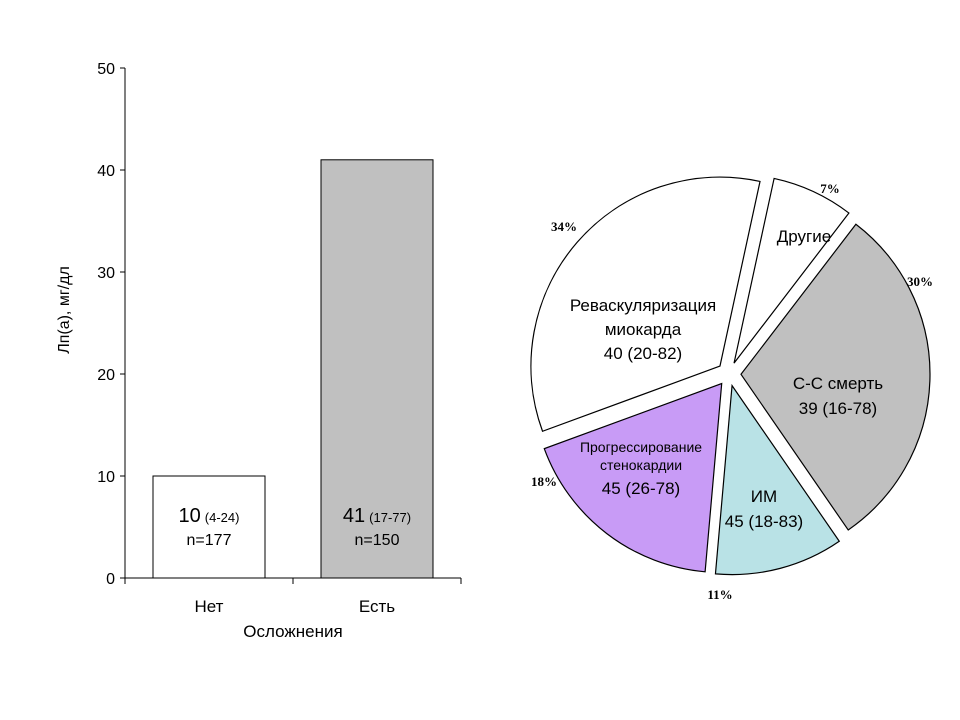  I want to click on slice-label: стенокардии, so click(641, 465).